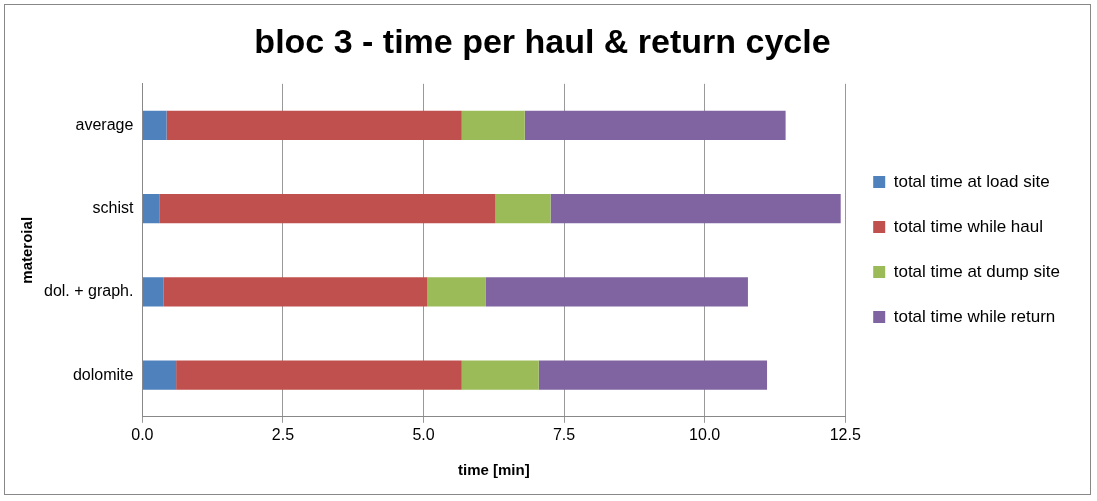 This screenshot has height=501, width=1097. I want to click on x-tick-label: 0.0, so click(142, 434).